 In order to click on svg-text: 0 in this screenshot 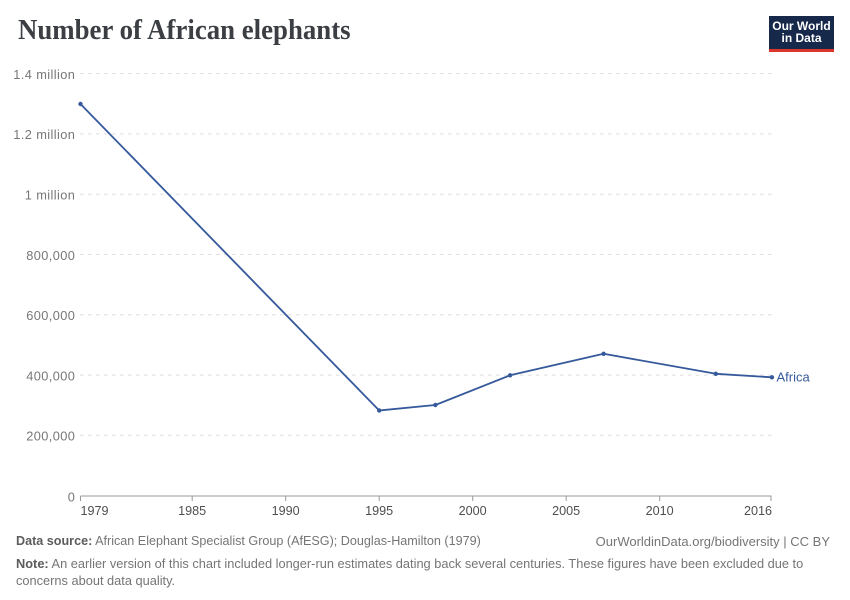, I will do `click(72, 496)`.